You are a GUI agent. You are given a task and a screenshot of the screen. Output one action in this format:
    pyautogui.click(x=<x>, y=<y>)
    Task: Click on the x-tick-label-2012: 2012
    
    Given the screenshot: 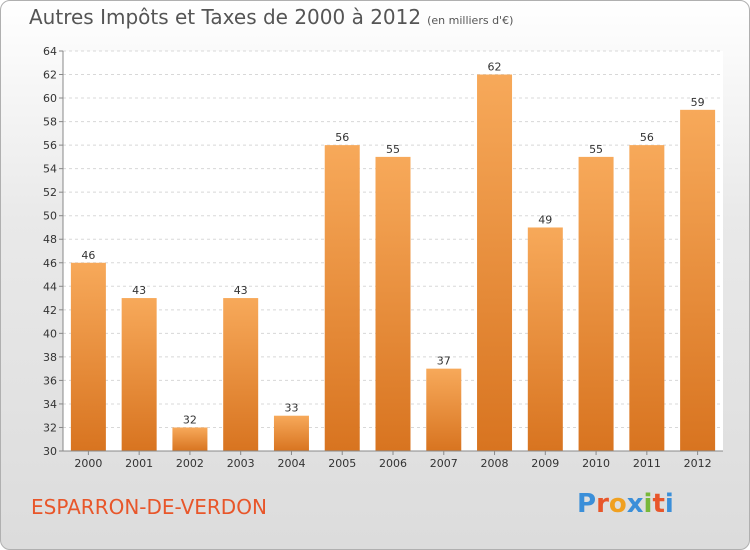 What is the action you would take?
    pyautogui.click(x=698, y=463)
    